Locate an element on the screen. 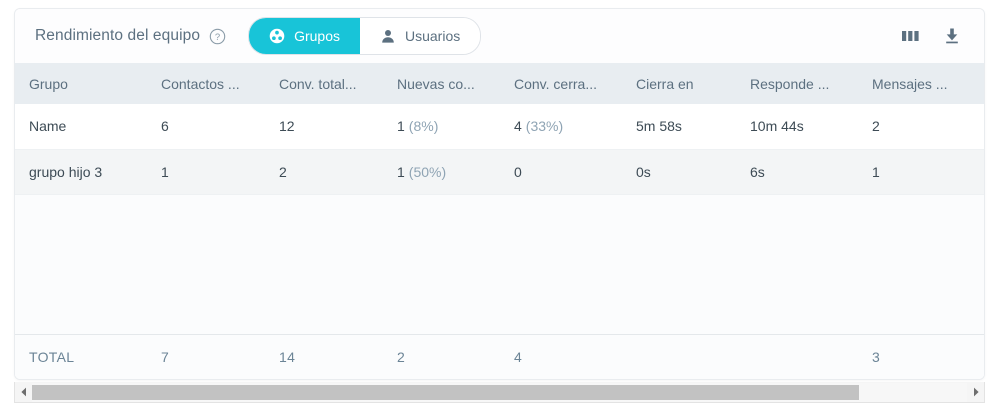 The image size is (1000, 409). cell-grupo: Name is located at coordinates (81, 127).